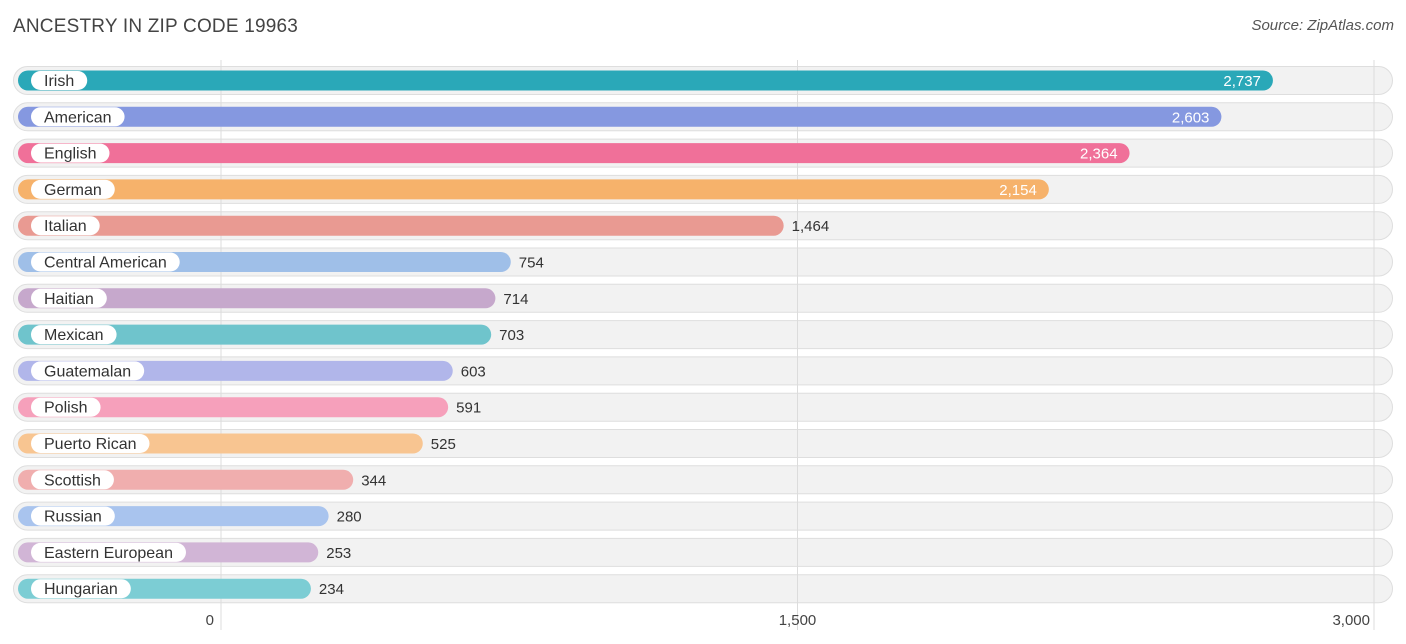  Describe the element at coordinates (1351, 620) in the screenshot. I see `x-tick-label: 3,000` at that location.